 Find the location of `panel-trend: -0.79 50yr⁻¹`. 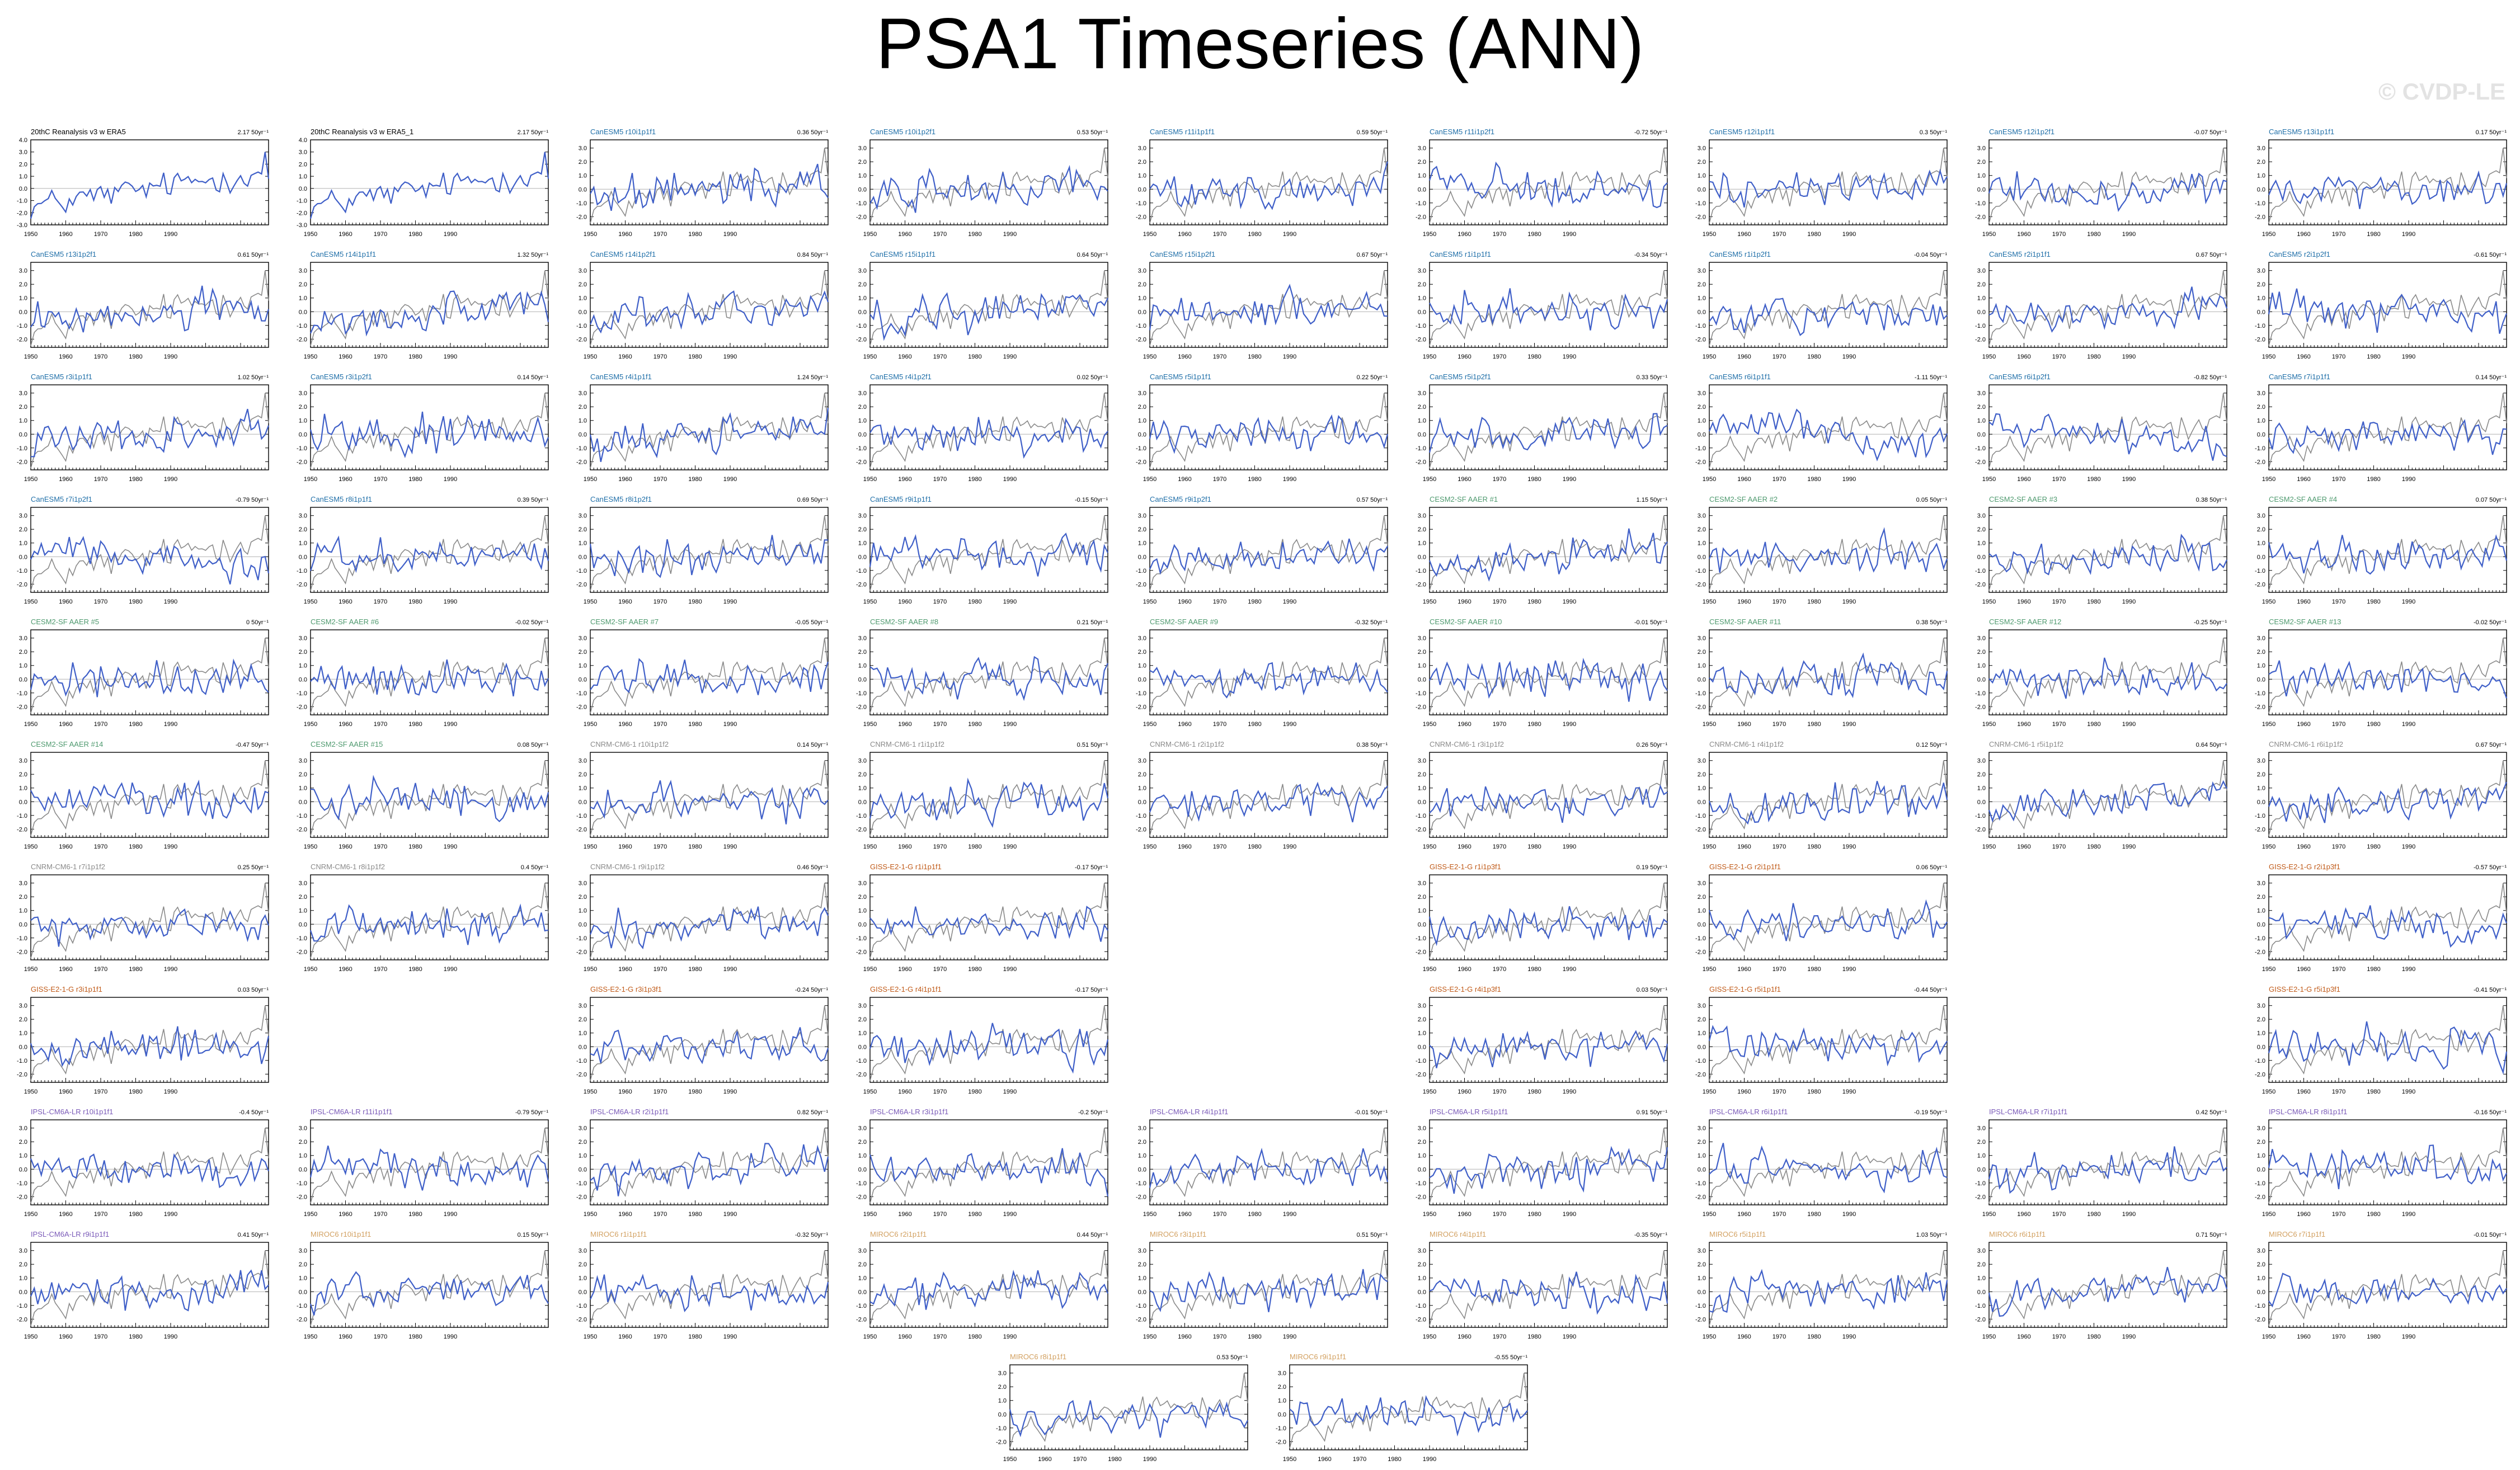

panel-trend: -0.79 50yr⁻¹ is located at coordinates (253, 500).